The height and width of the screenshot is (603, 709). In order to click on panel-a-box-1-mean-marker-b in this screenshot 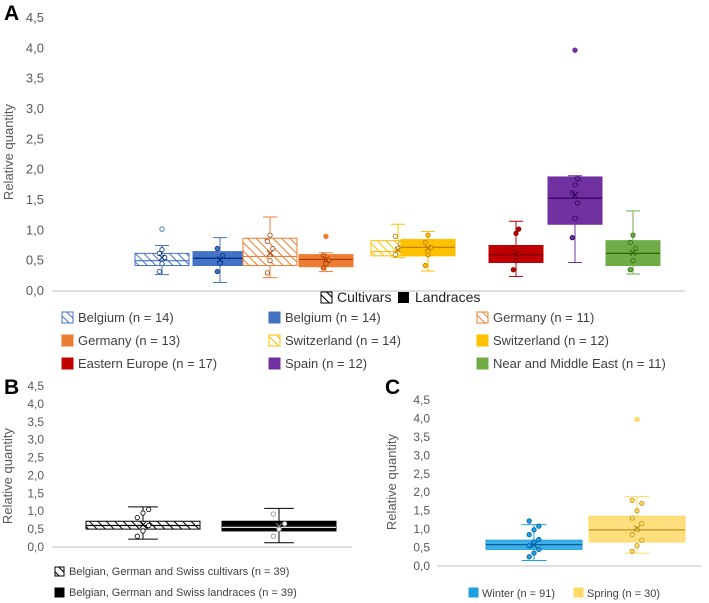, I will do `click(162, 257)`.